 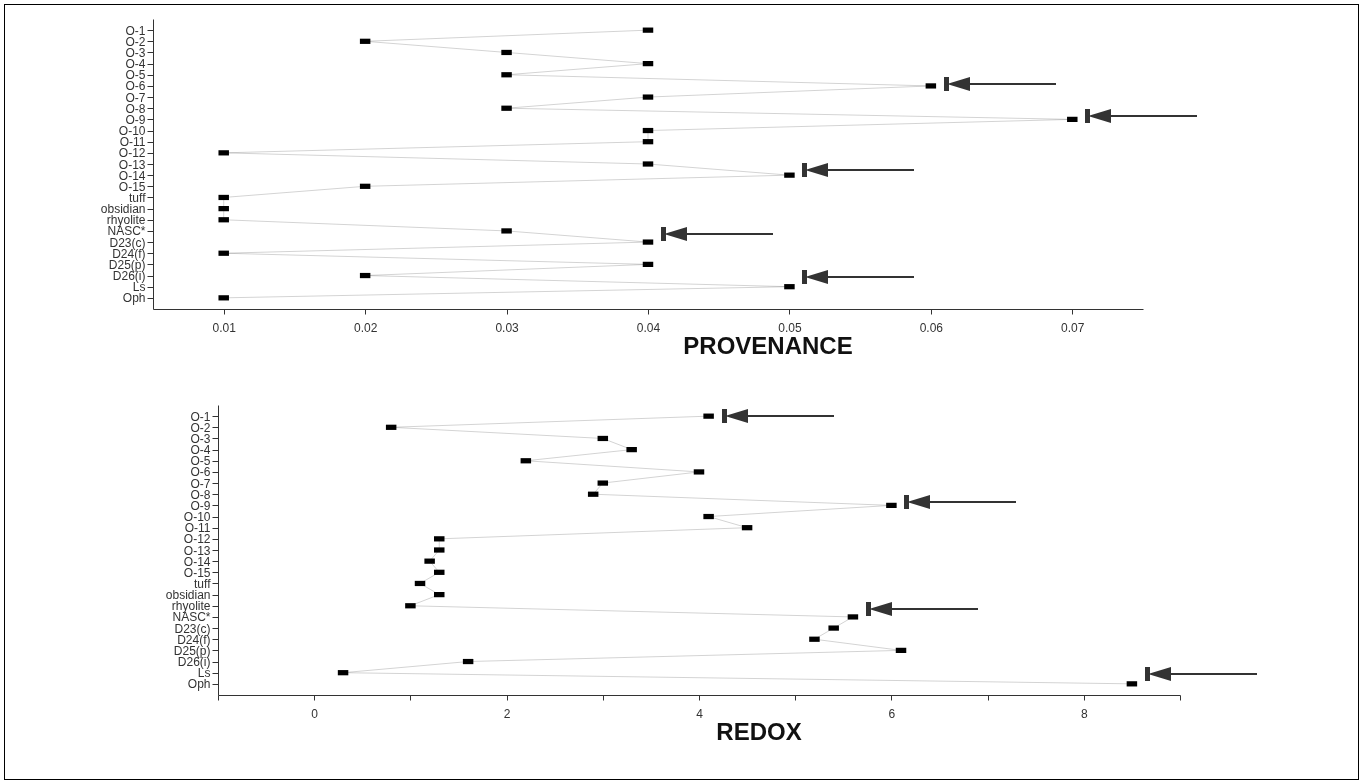 What do you see at coordinates (790, 327) in the screenshot?
I see `x-tick-label: 0.05` at bounding box center [790, 327].